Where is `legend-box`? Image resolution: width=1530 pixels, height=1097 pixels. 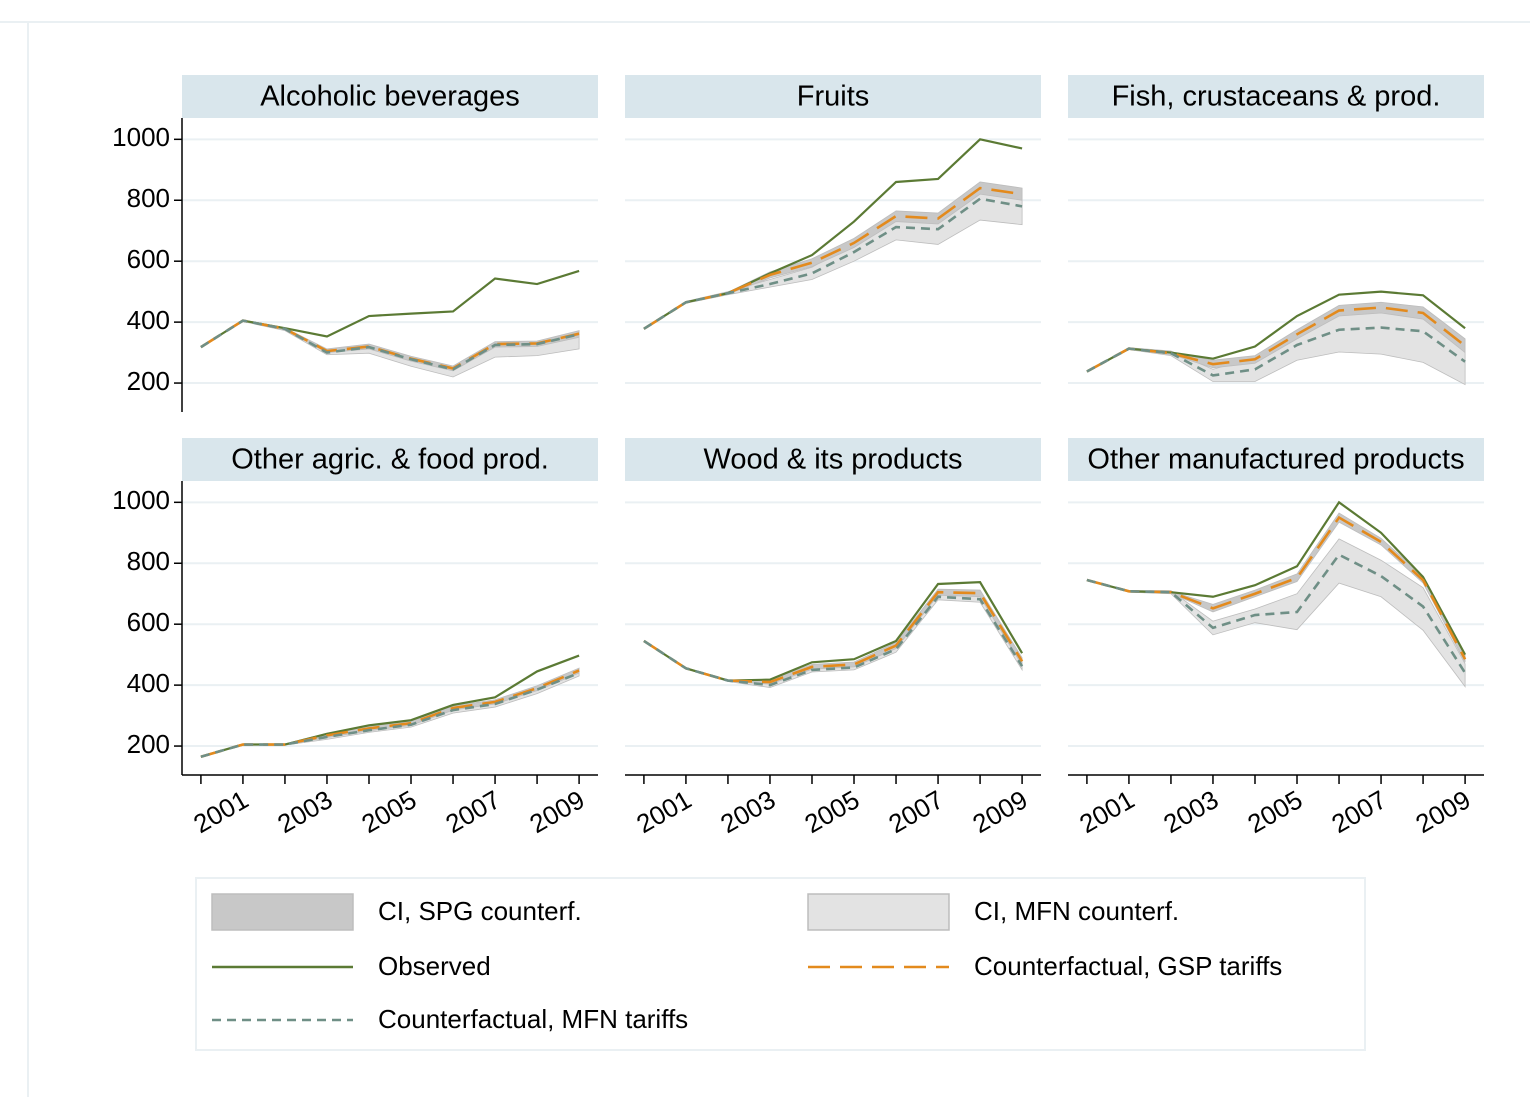 legend-box is located at coordinates (780, 964).